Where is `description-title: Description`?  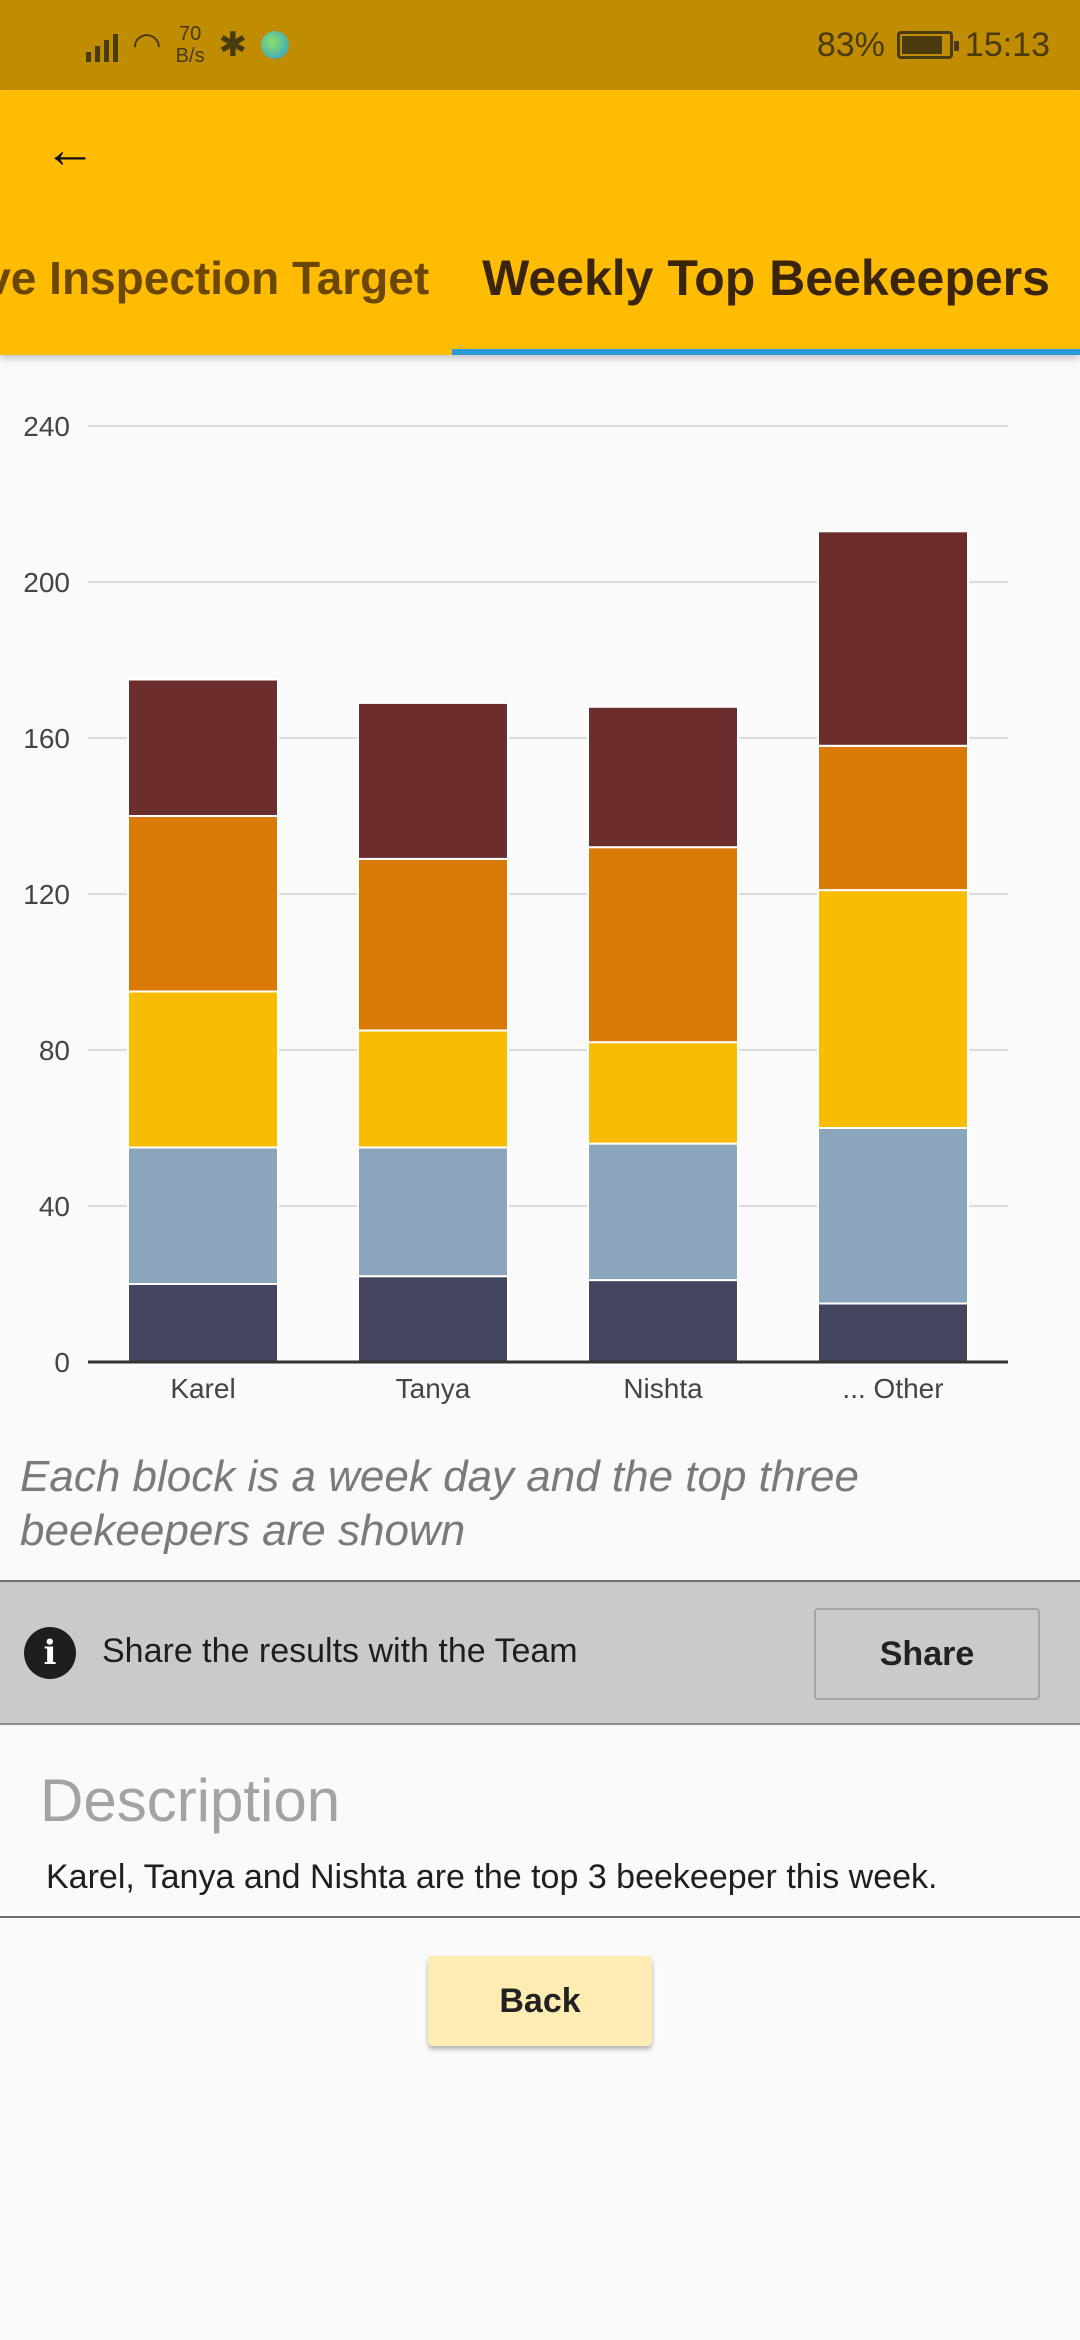 description-title: Description is located at coordinates (190, 1800).